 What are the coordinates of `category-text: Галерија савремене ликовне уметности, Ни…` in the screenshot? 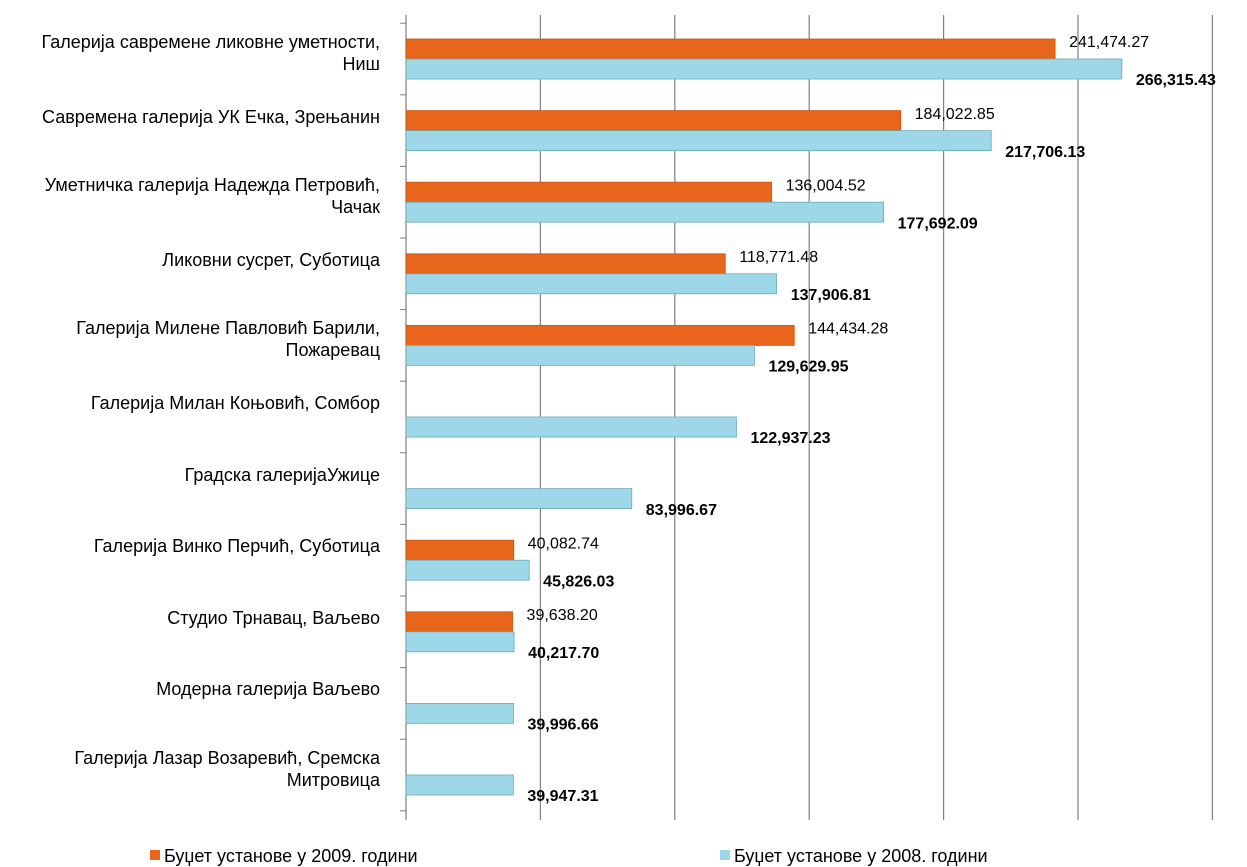 It's located at (210, 53).